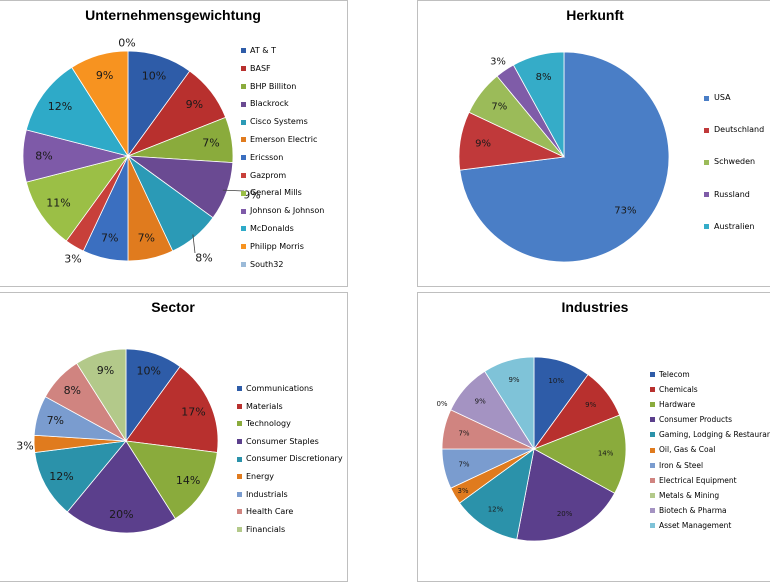 The height and width of the screenshot is (583, 770). What do you see at coordinates (266, 529) in the screenshot?
I see `legend-label: Financials` at bounding box center [266, 529].